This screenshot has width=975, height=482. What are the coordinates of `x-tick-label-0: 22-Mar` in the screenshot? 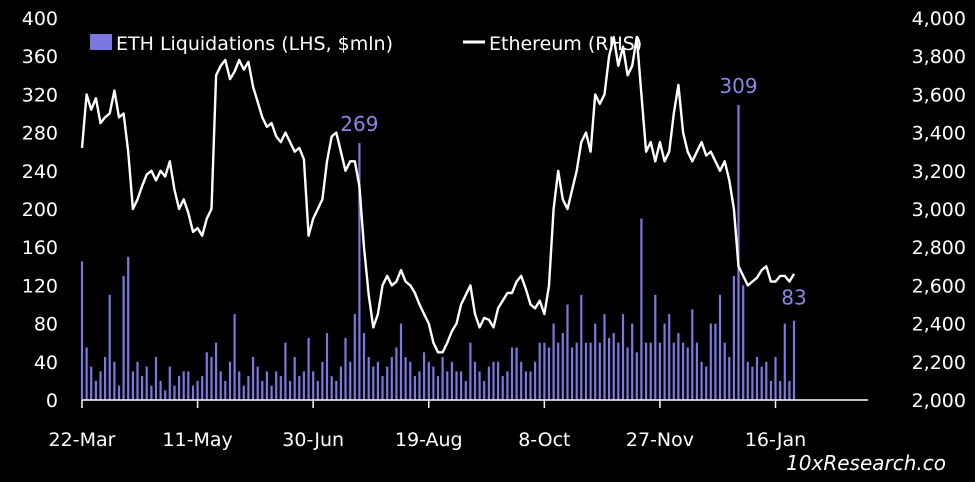 It's located at (82, 440).